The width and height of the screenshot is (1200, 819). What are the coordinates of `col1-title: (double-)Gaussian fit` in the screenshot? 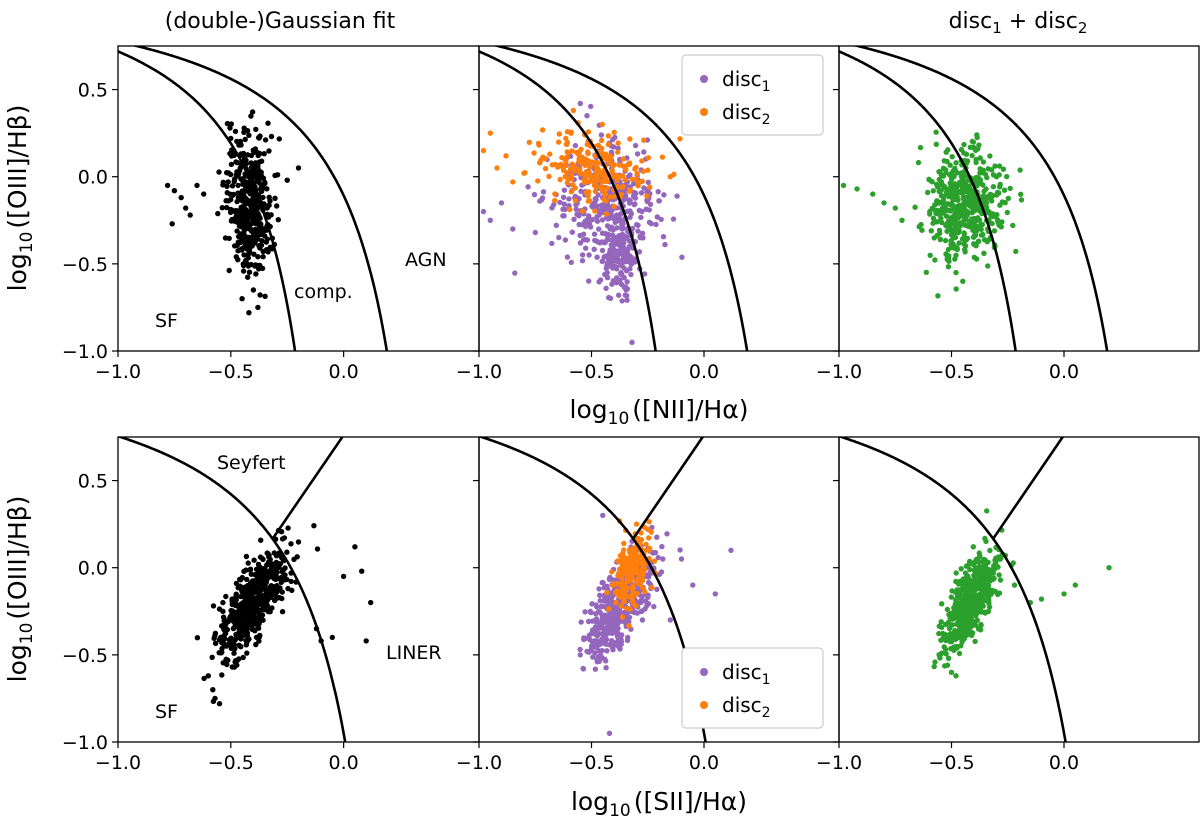 It's located at (280, 21).